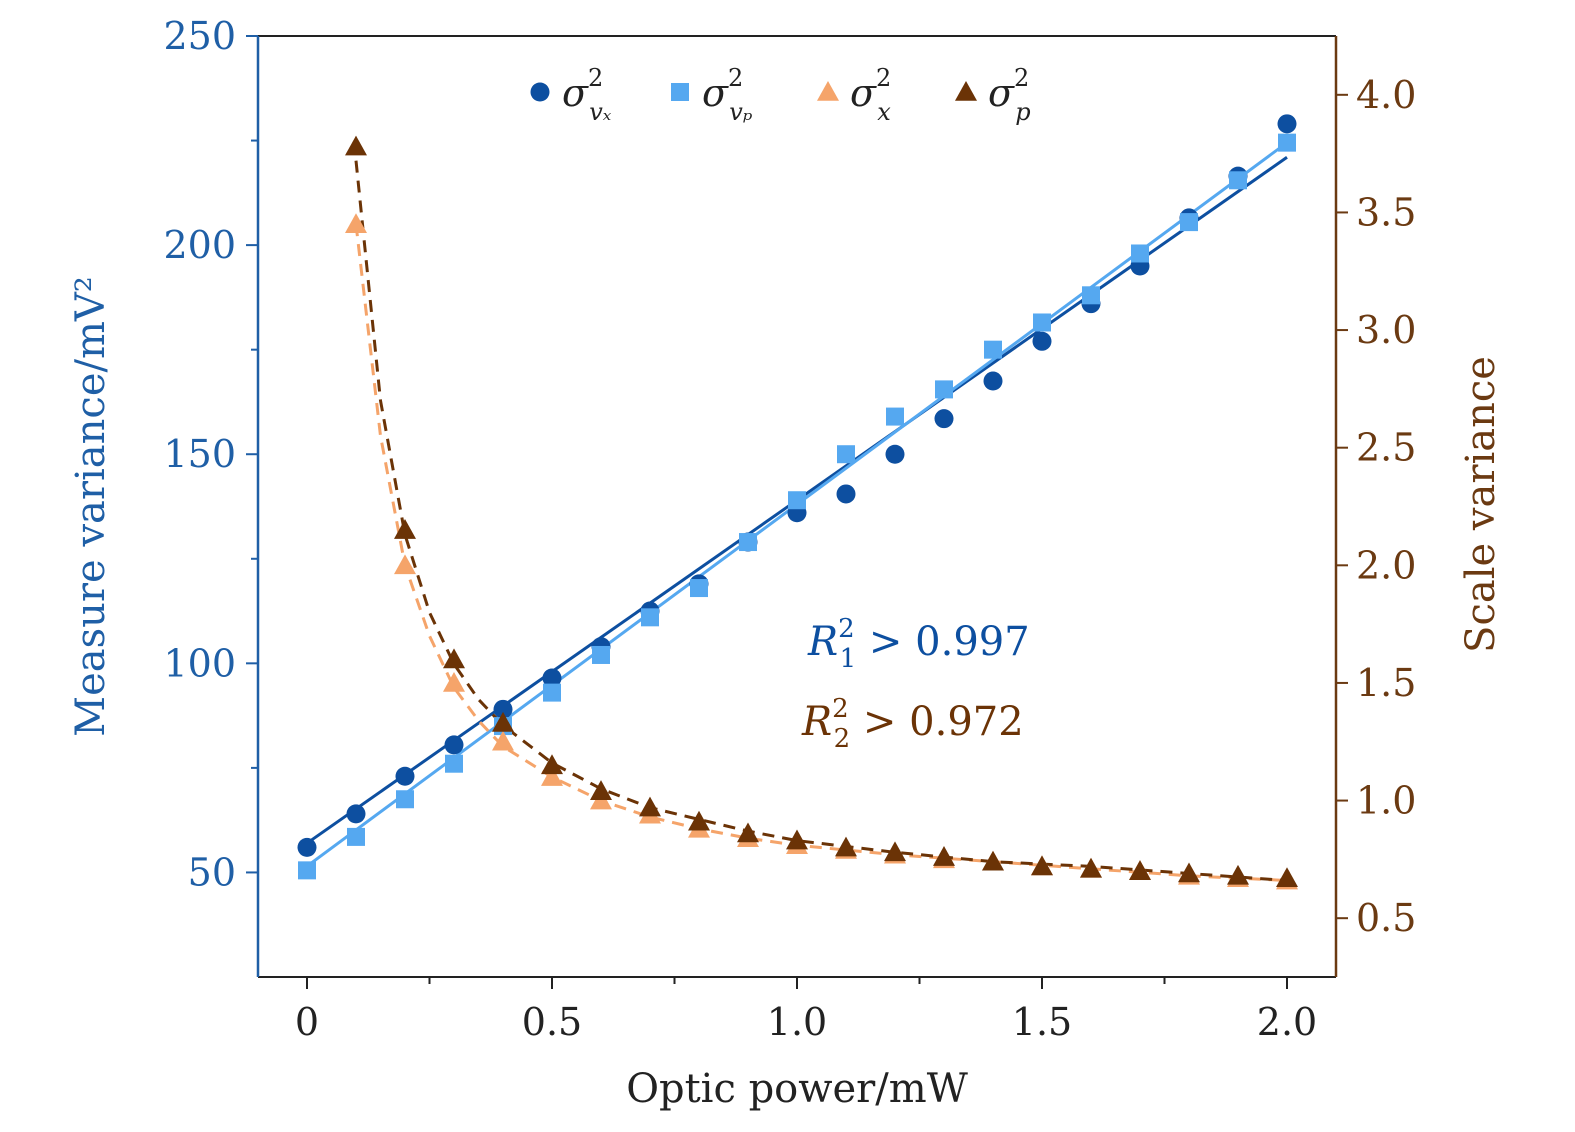 The width and height of the screenshot is (1575, 1132). What do you see at coordinates (1386, 448) in the screenshot?
I see `y-right-tick-label: 2.5` at bounding box center [1386, 448].